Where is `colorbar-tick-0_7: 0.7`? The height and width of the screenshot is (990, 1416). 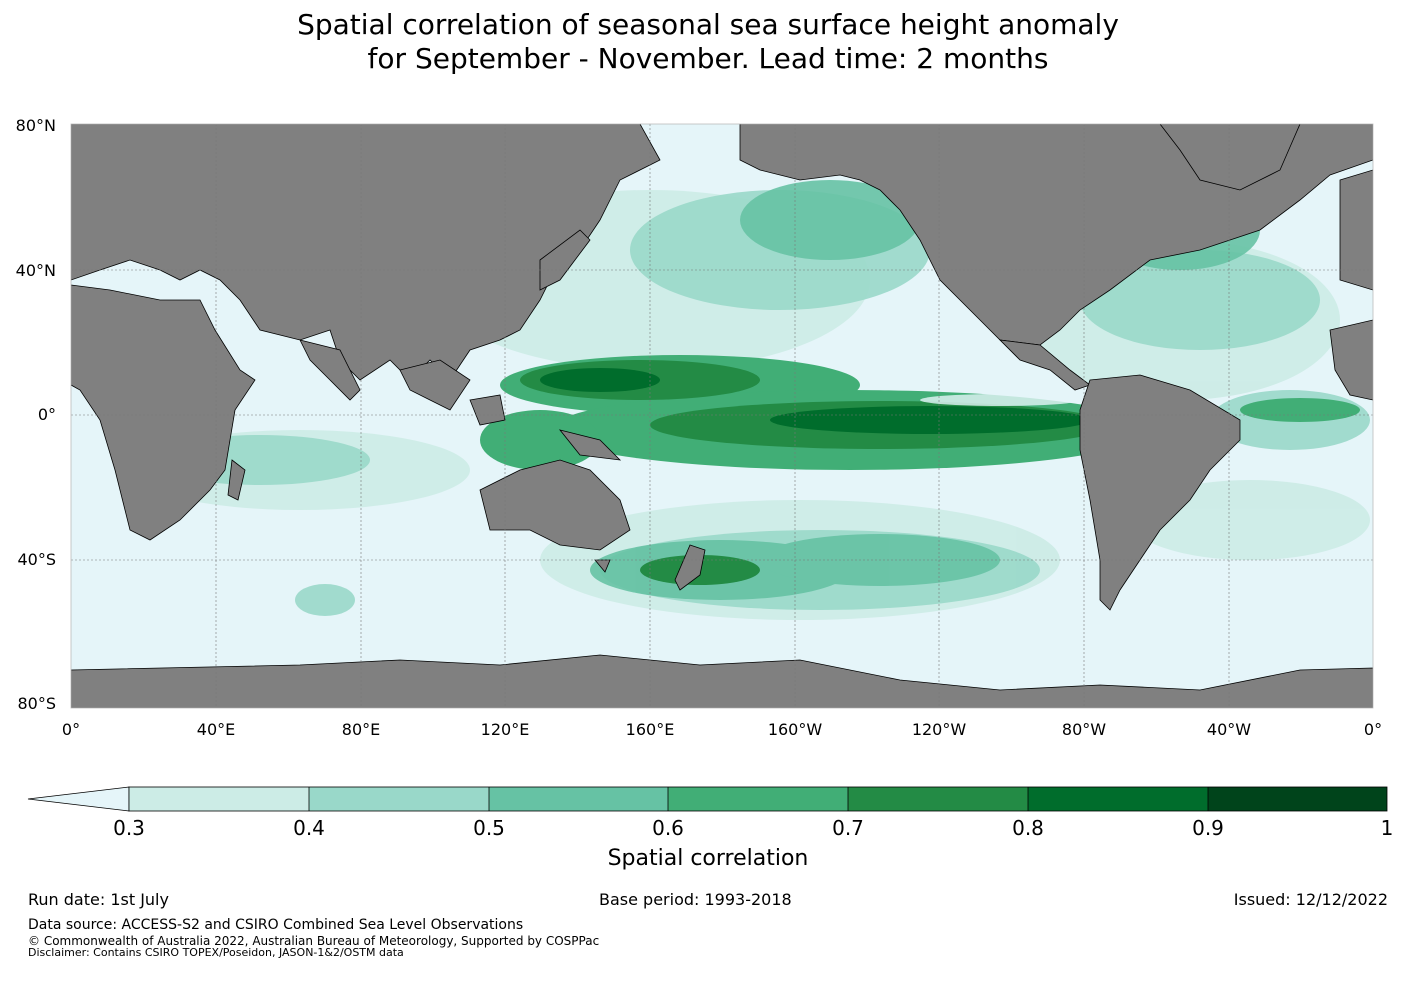 colorbar-tick-0_7: 0.7 is located at coordinates (848, 828).